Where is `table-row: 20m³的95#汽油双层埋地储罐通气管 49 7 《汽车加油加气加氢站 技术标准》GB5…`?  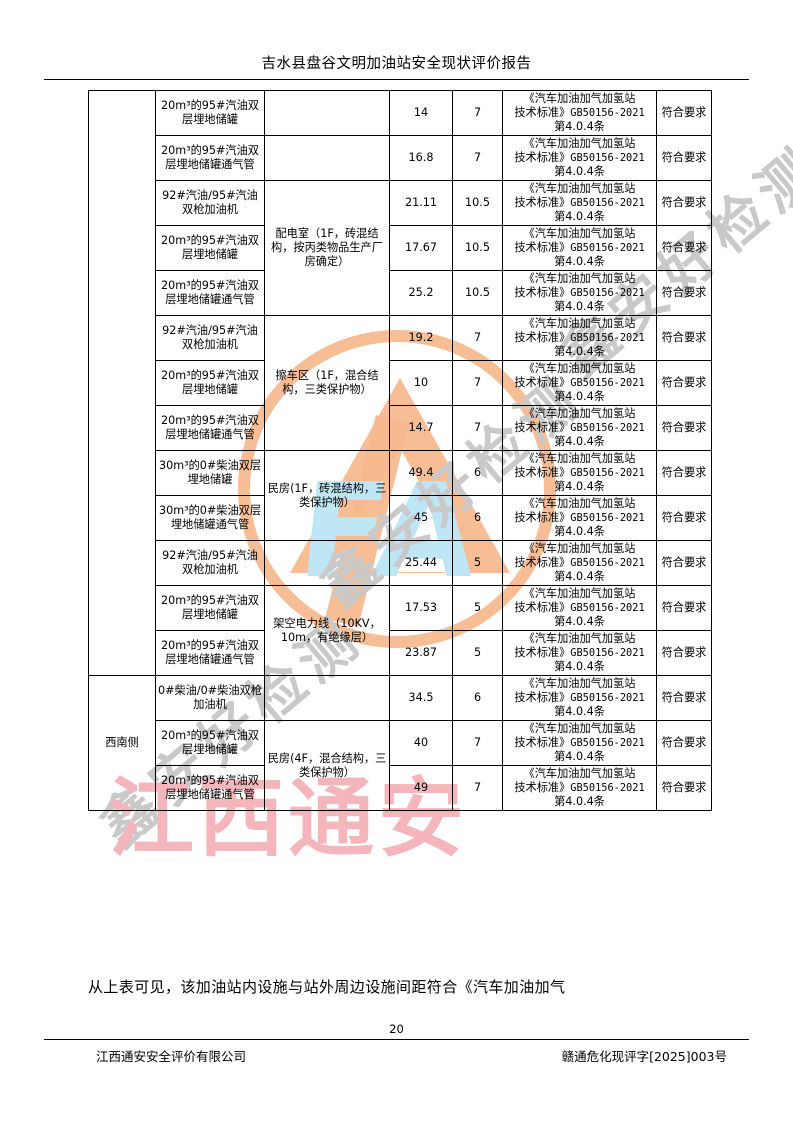
table-row: 20m³的95#汽油双层埋地储罐通气管 49 7 《汽车加油加气加氢站 技术标准》GB5… is located at coordinates (400, 788).